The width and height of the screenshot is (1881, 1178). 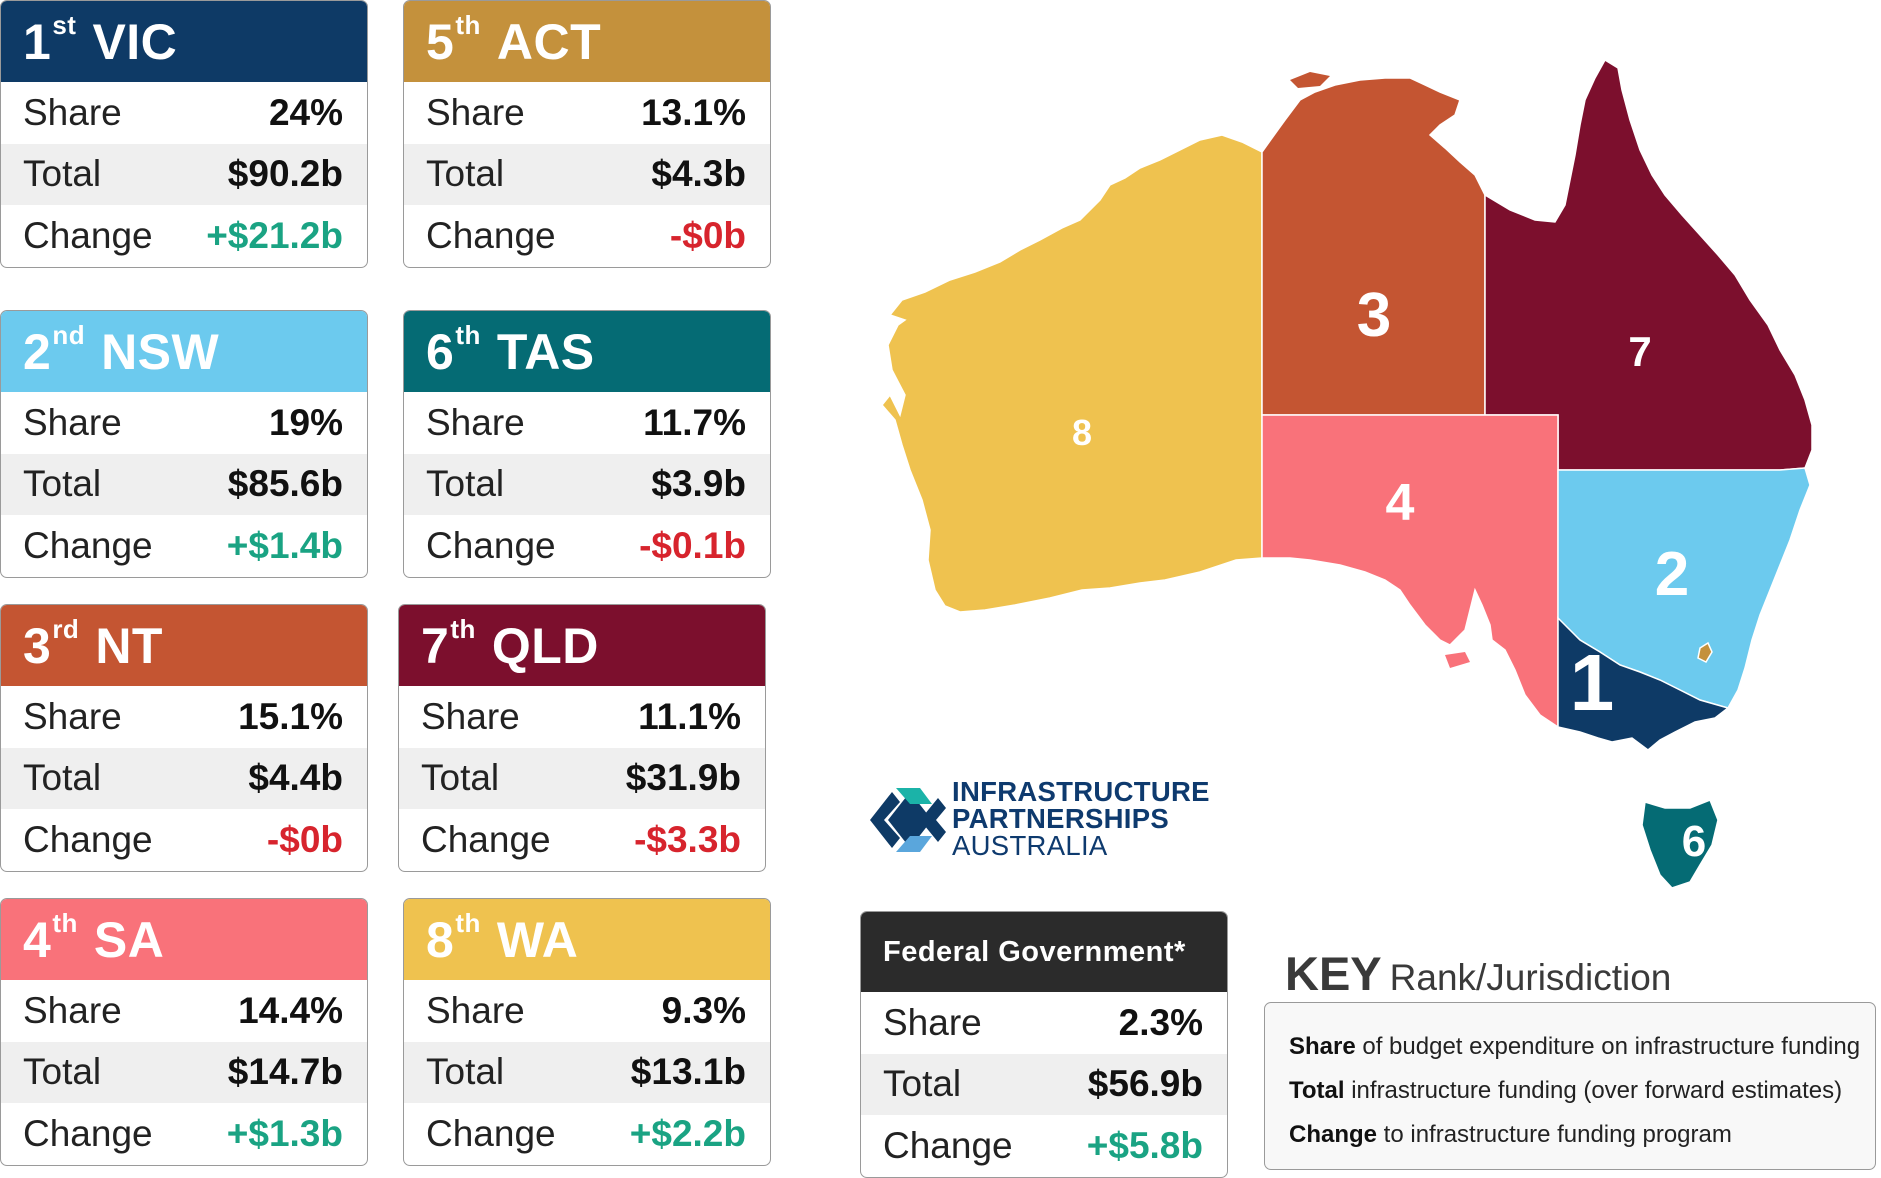 What do you see at coordinates (285, 484) in the screenshot?
I see `total-value: $85.6b` at bounding box center [285, 484].